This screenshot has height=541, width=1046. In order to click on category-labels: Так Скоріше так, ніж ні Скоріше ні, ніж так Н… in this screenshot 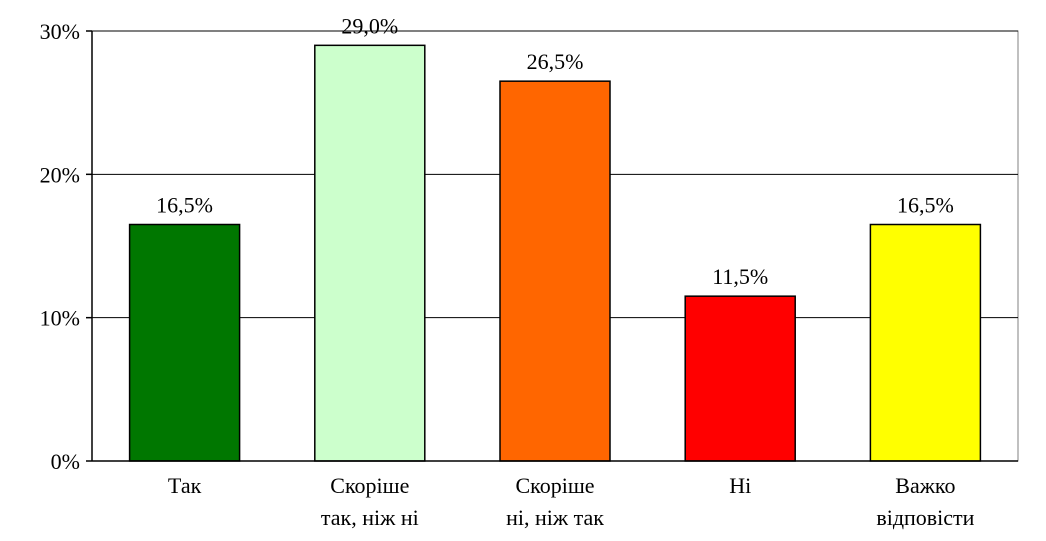, I will do `click(571, 501)`.